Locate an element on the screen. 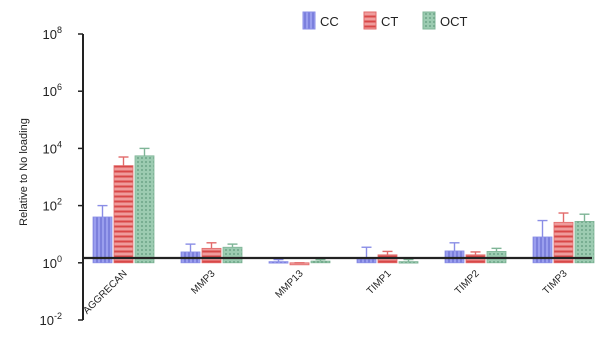  y-tick-label: 10⁸ is located at coordinates (52, 33).